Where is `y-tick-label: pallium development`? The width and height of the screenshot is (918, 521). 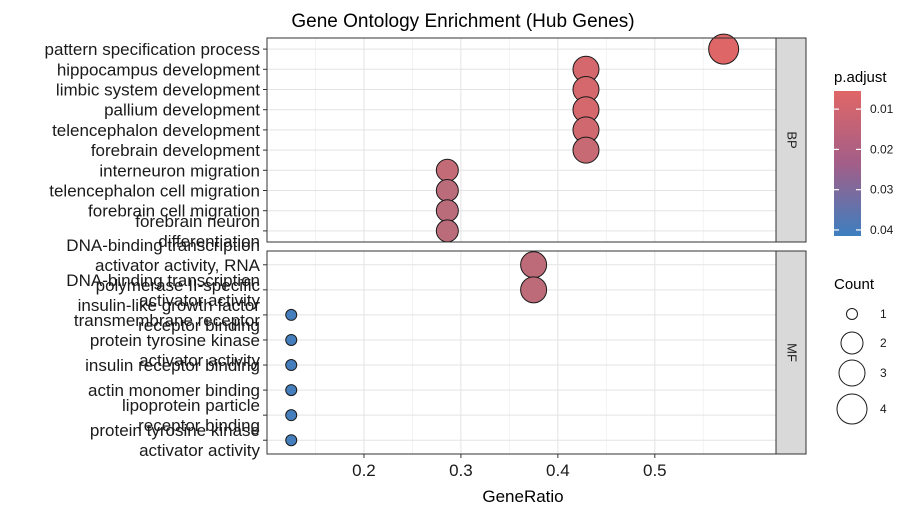
y-tick-label: pallium development is located at coordinates (182, 110).